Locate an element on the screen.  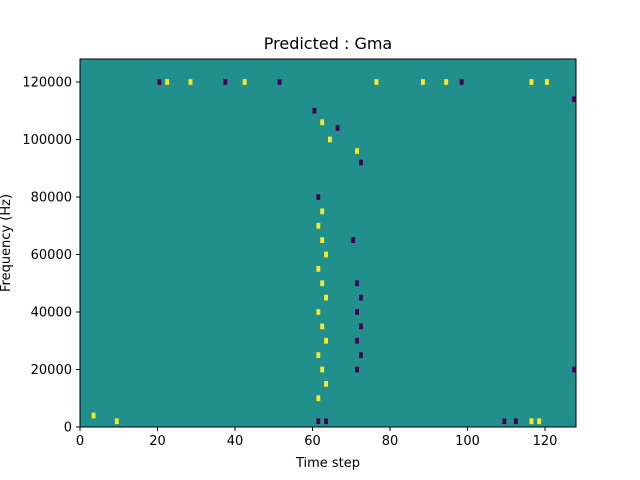
x-tick-label: 80 is located at coordinates (390, 441).